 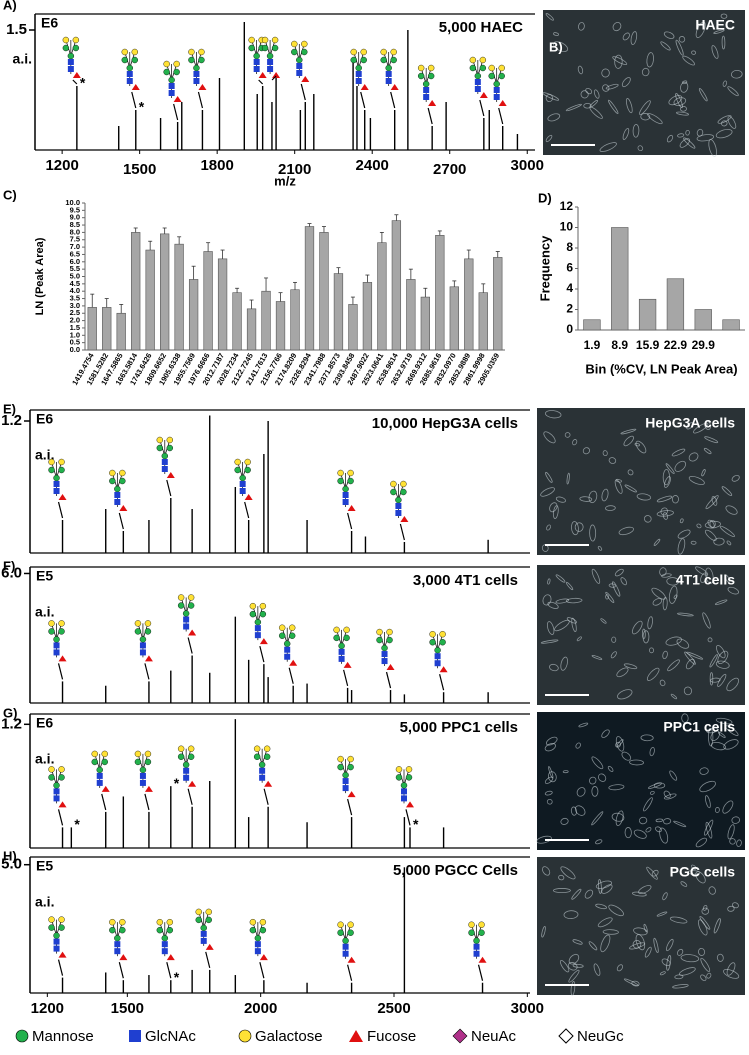 What do you see at coordinates (648, 345) in the screenshot?
I see `x-tick-label: 15.9` at bounding box center [648, 345].